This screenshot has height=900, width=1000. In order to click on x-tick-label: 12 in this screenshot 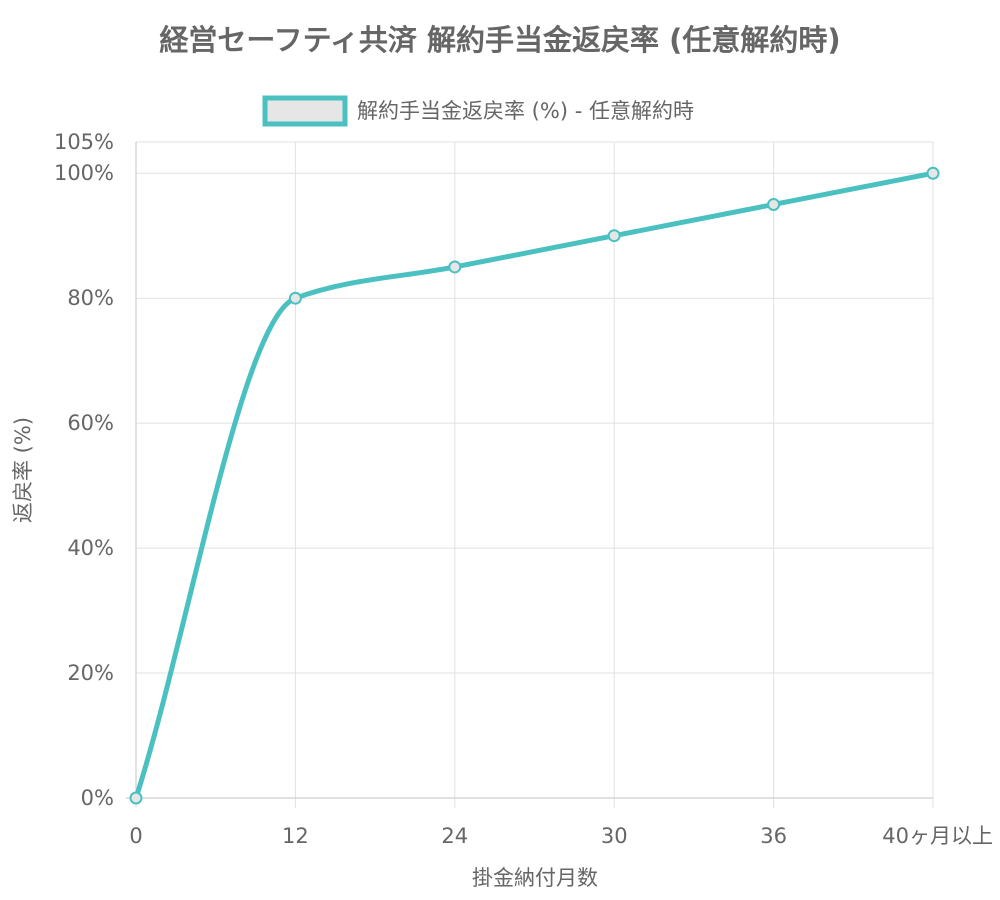, I will do `click(295, 836)`.